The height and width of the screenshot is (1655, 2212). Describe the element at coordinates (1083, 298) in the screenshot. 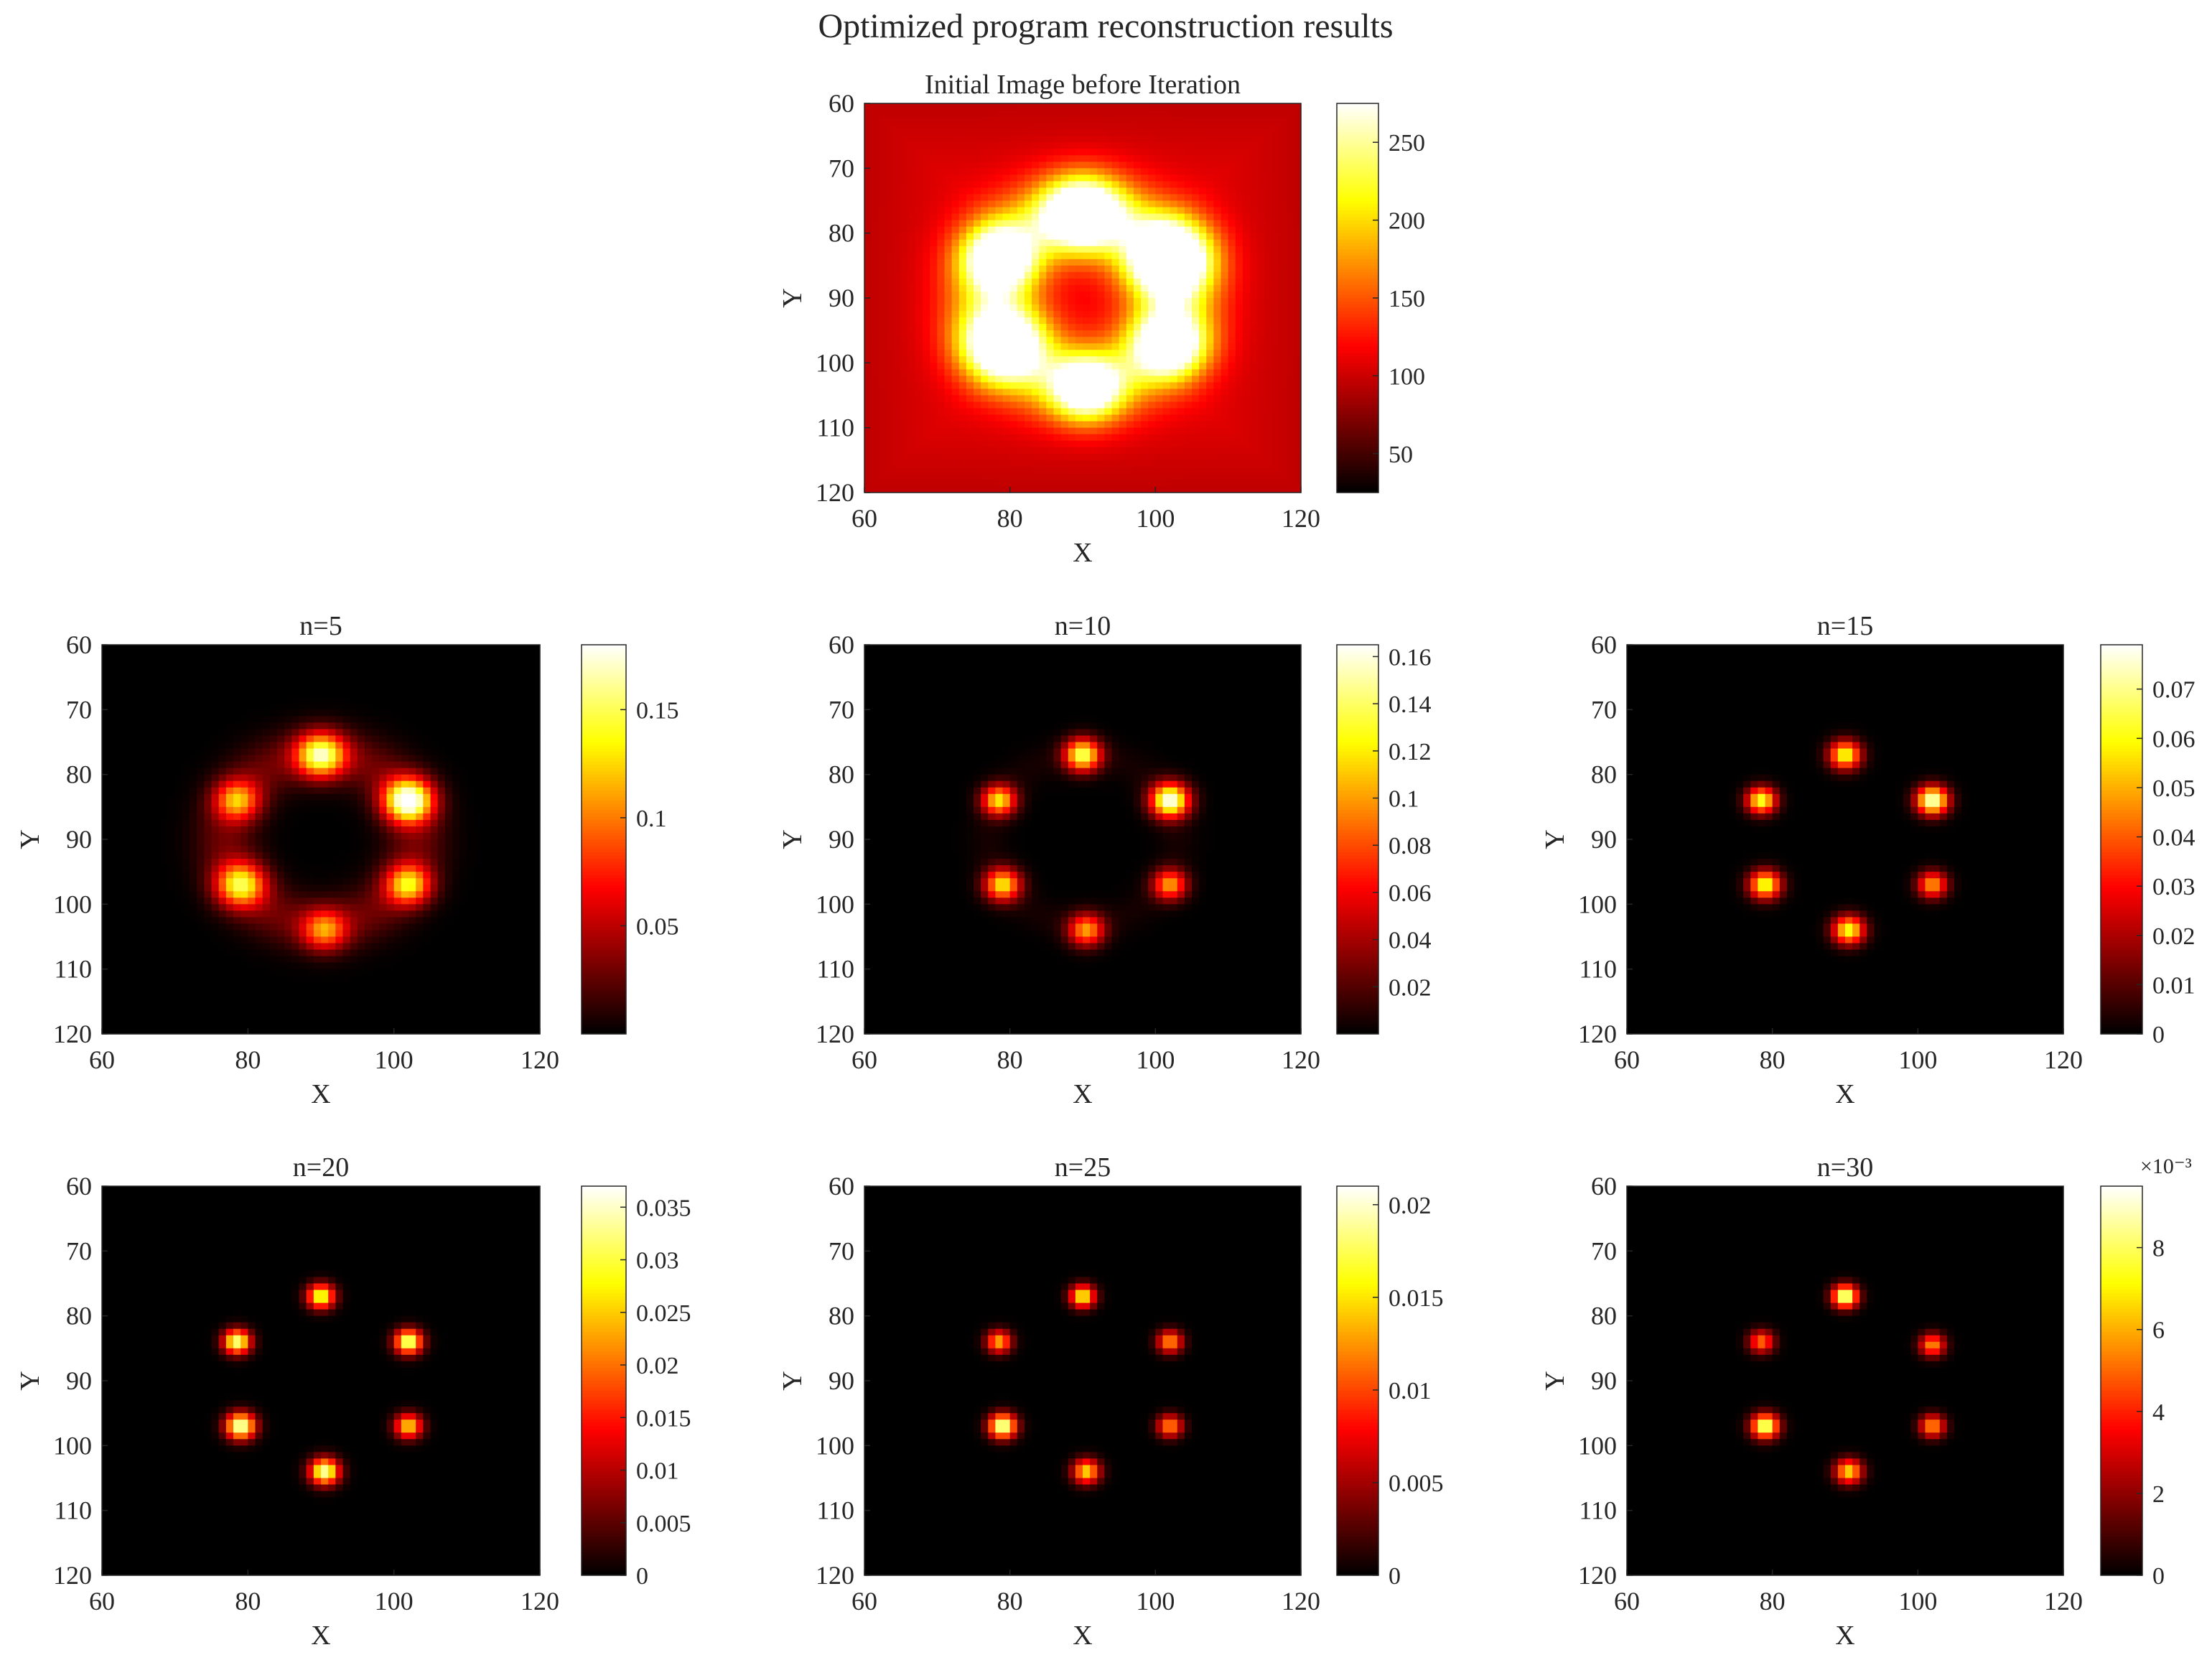

I see `heatmap-image` at that location.